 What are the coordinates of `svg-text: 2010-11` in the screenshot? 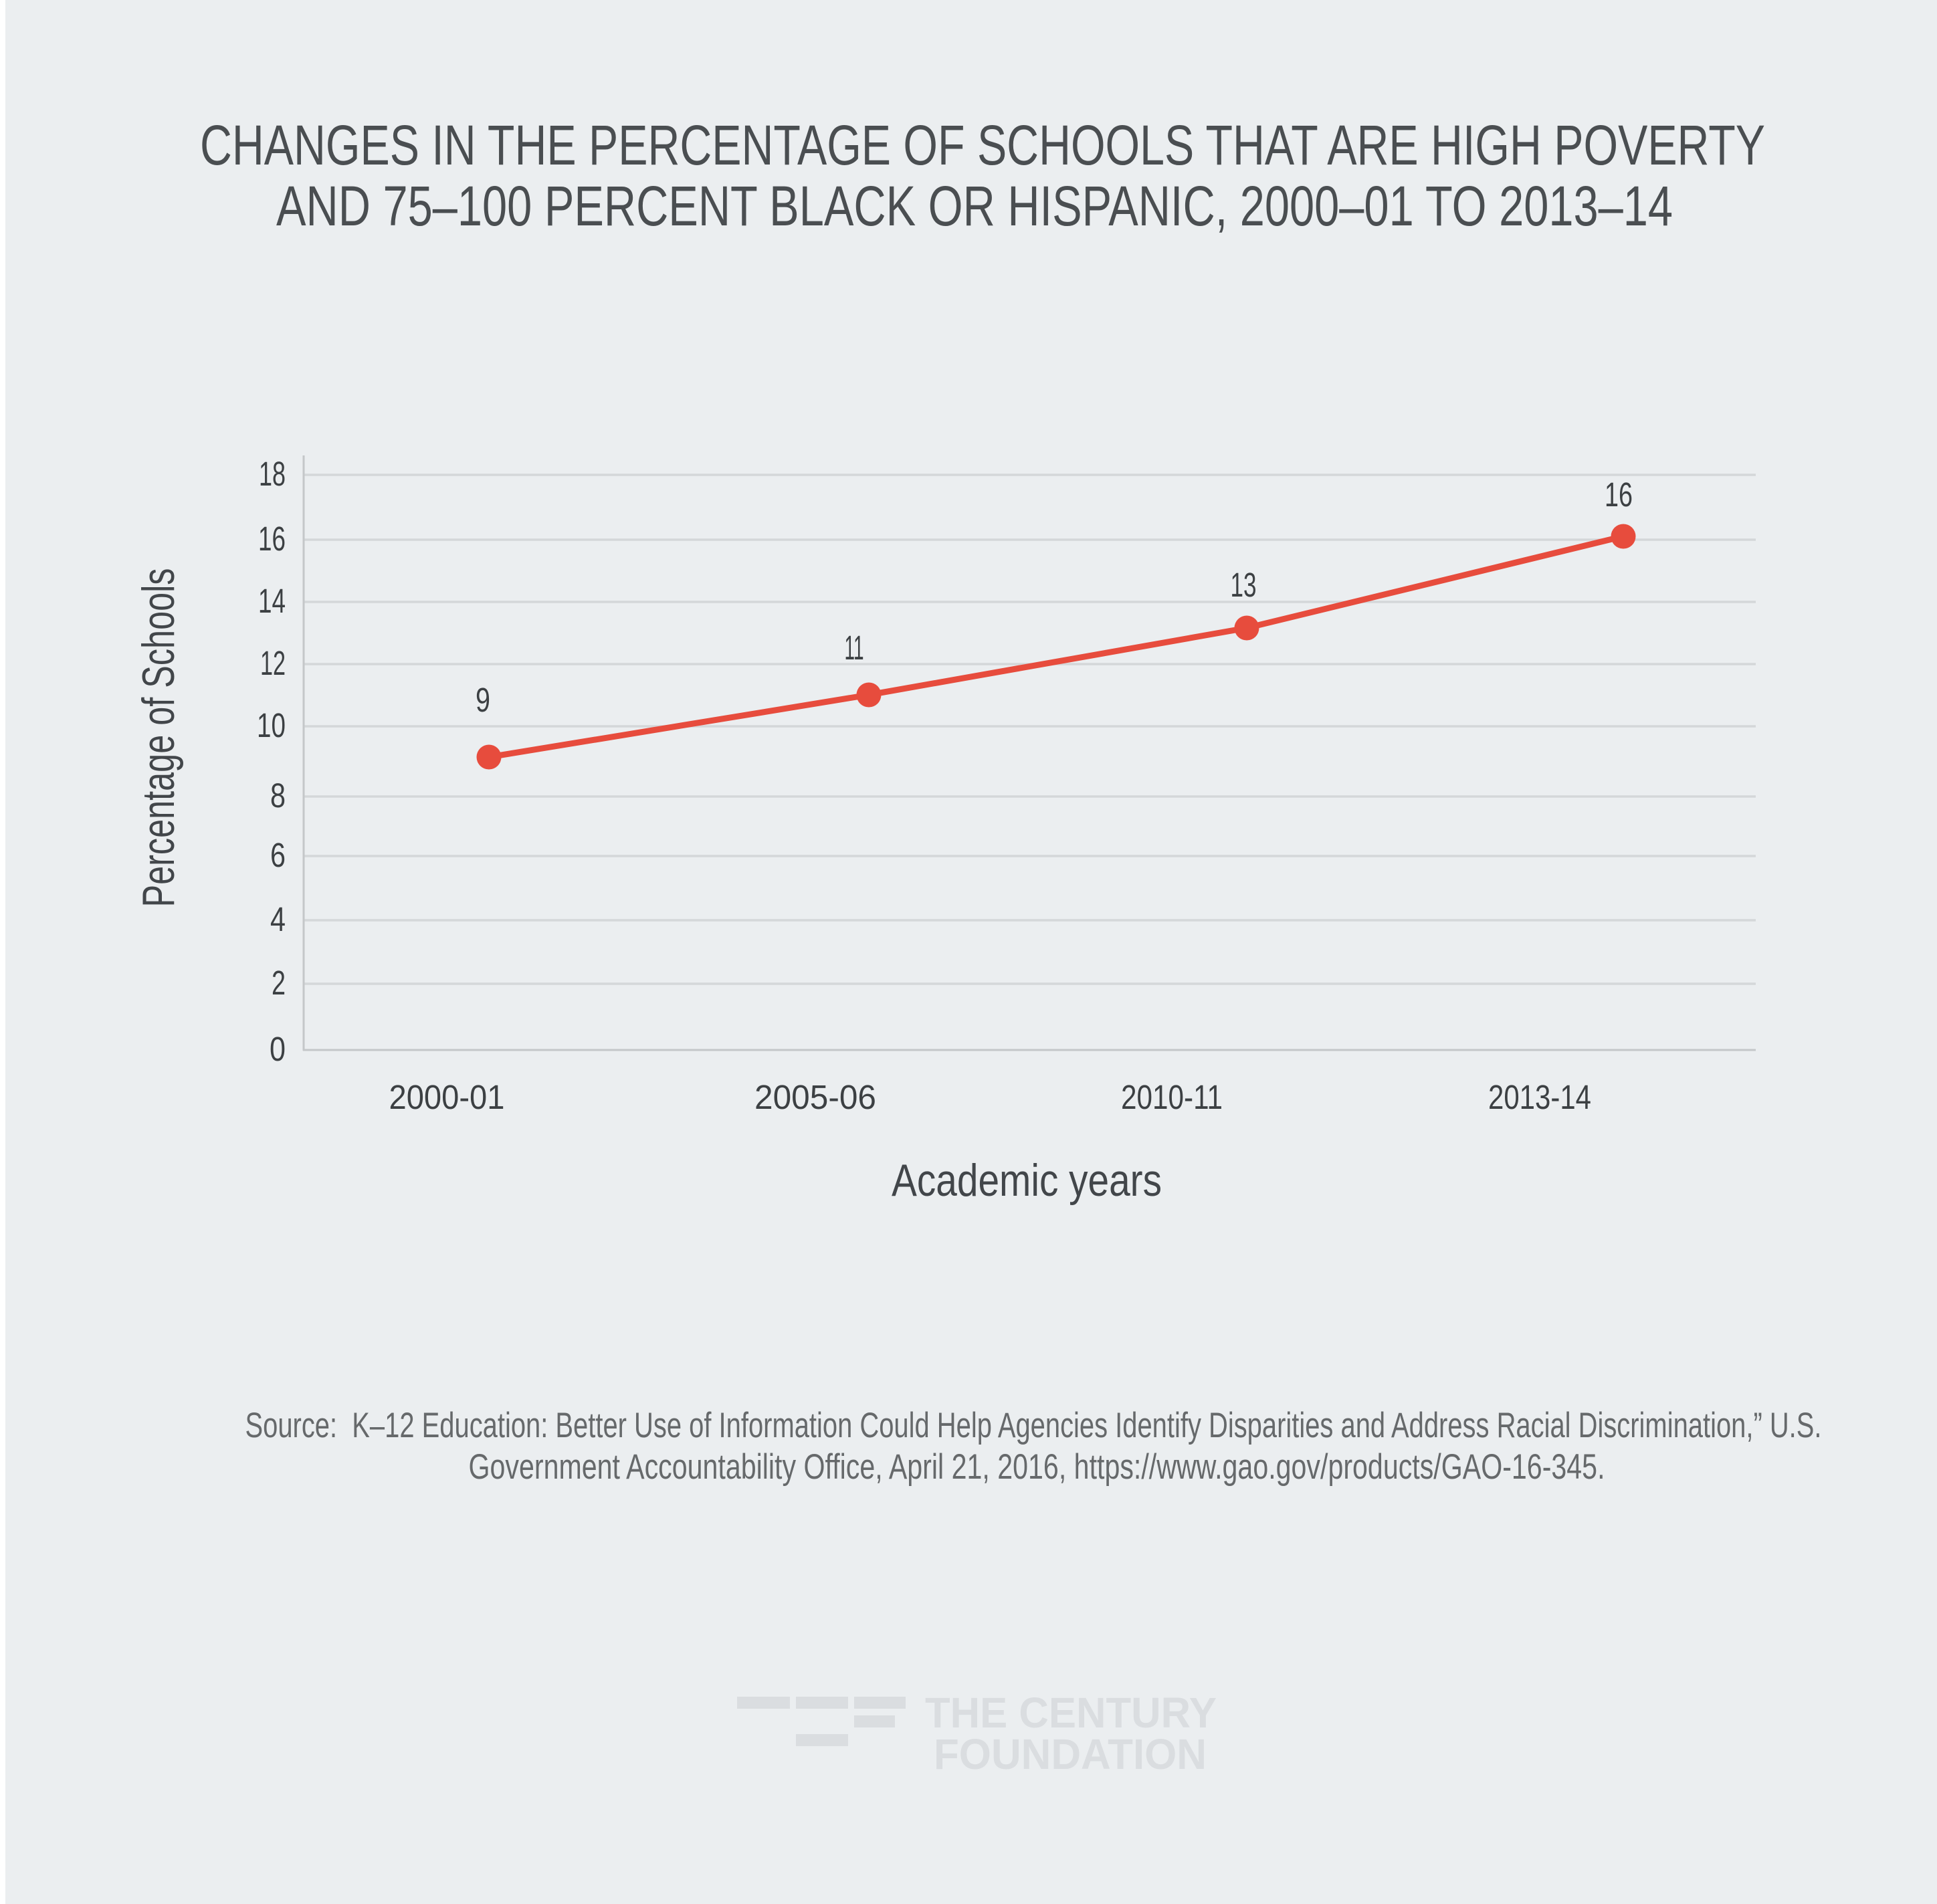 It's located at (1172, 1097).